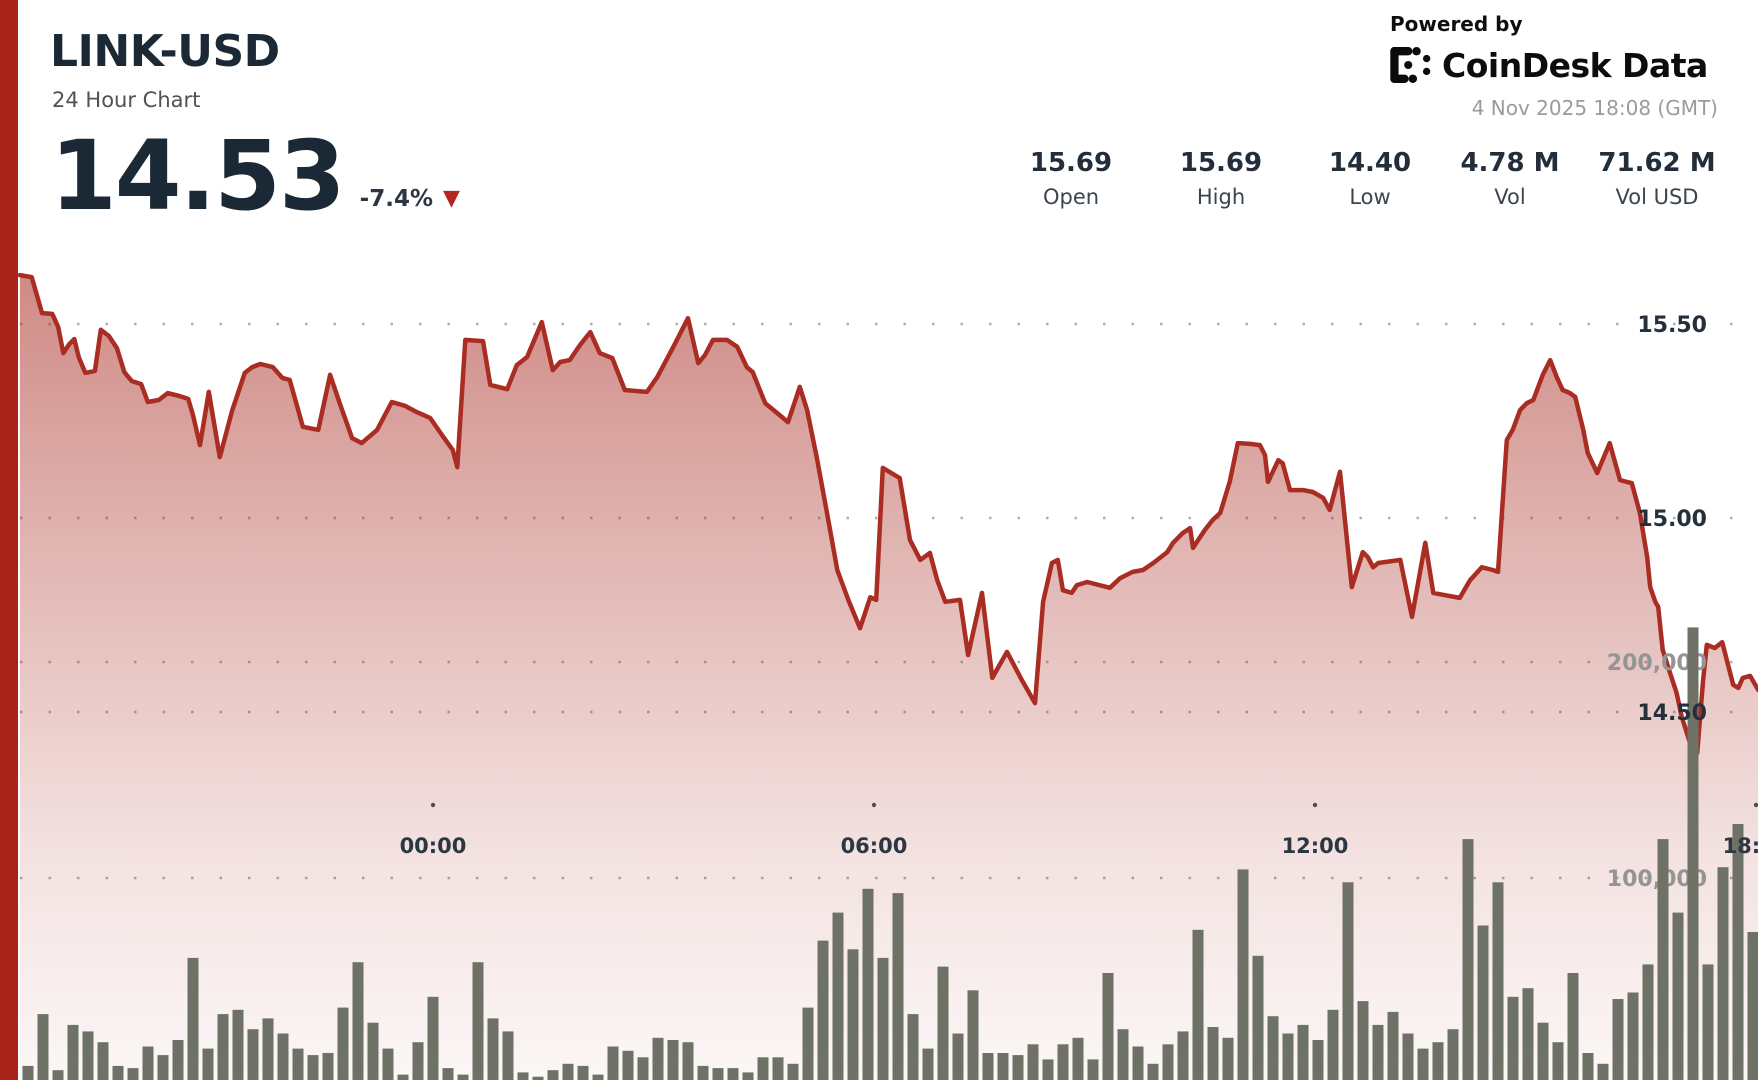  Describe the element at coordinates (165, 51) in the screenshot. I see `pair-title: LINK-USD` at that location.